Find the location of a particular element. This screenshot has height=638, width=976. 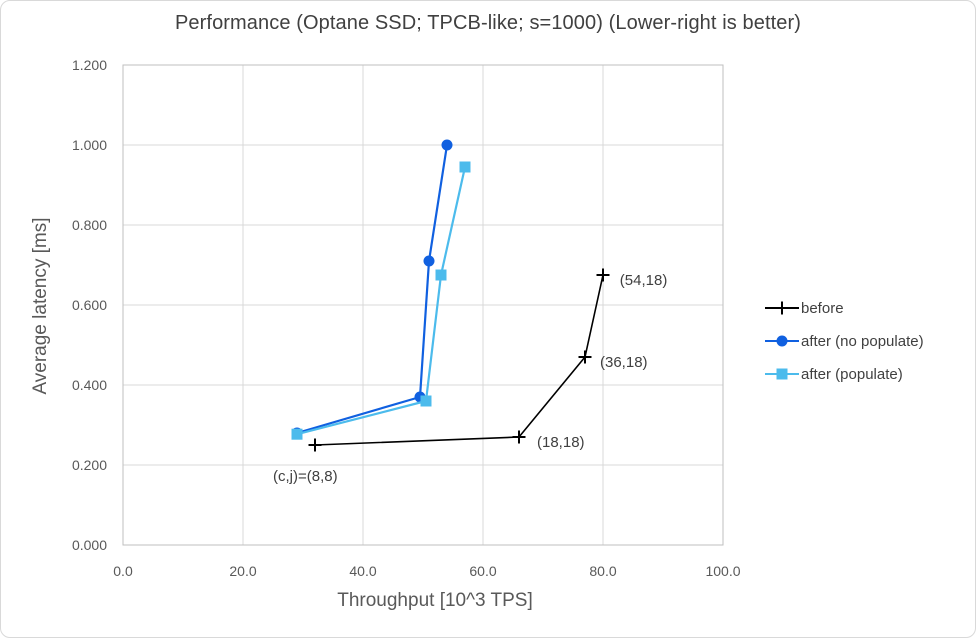

legend-item-after-no-populate: after (no populate) is located at coordinates (844, 341).